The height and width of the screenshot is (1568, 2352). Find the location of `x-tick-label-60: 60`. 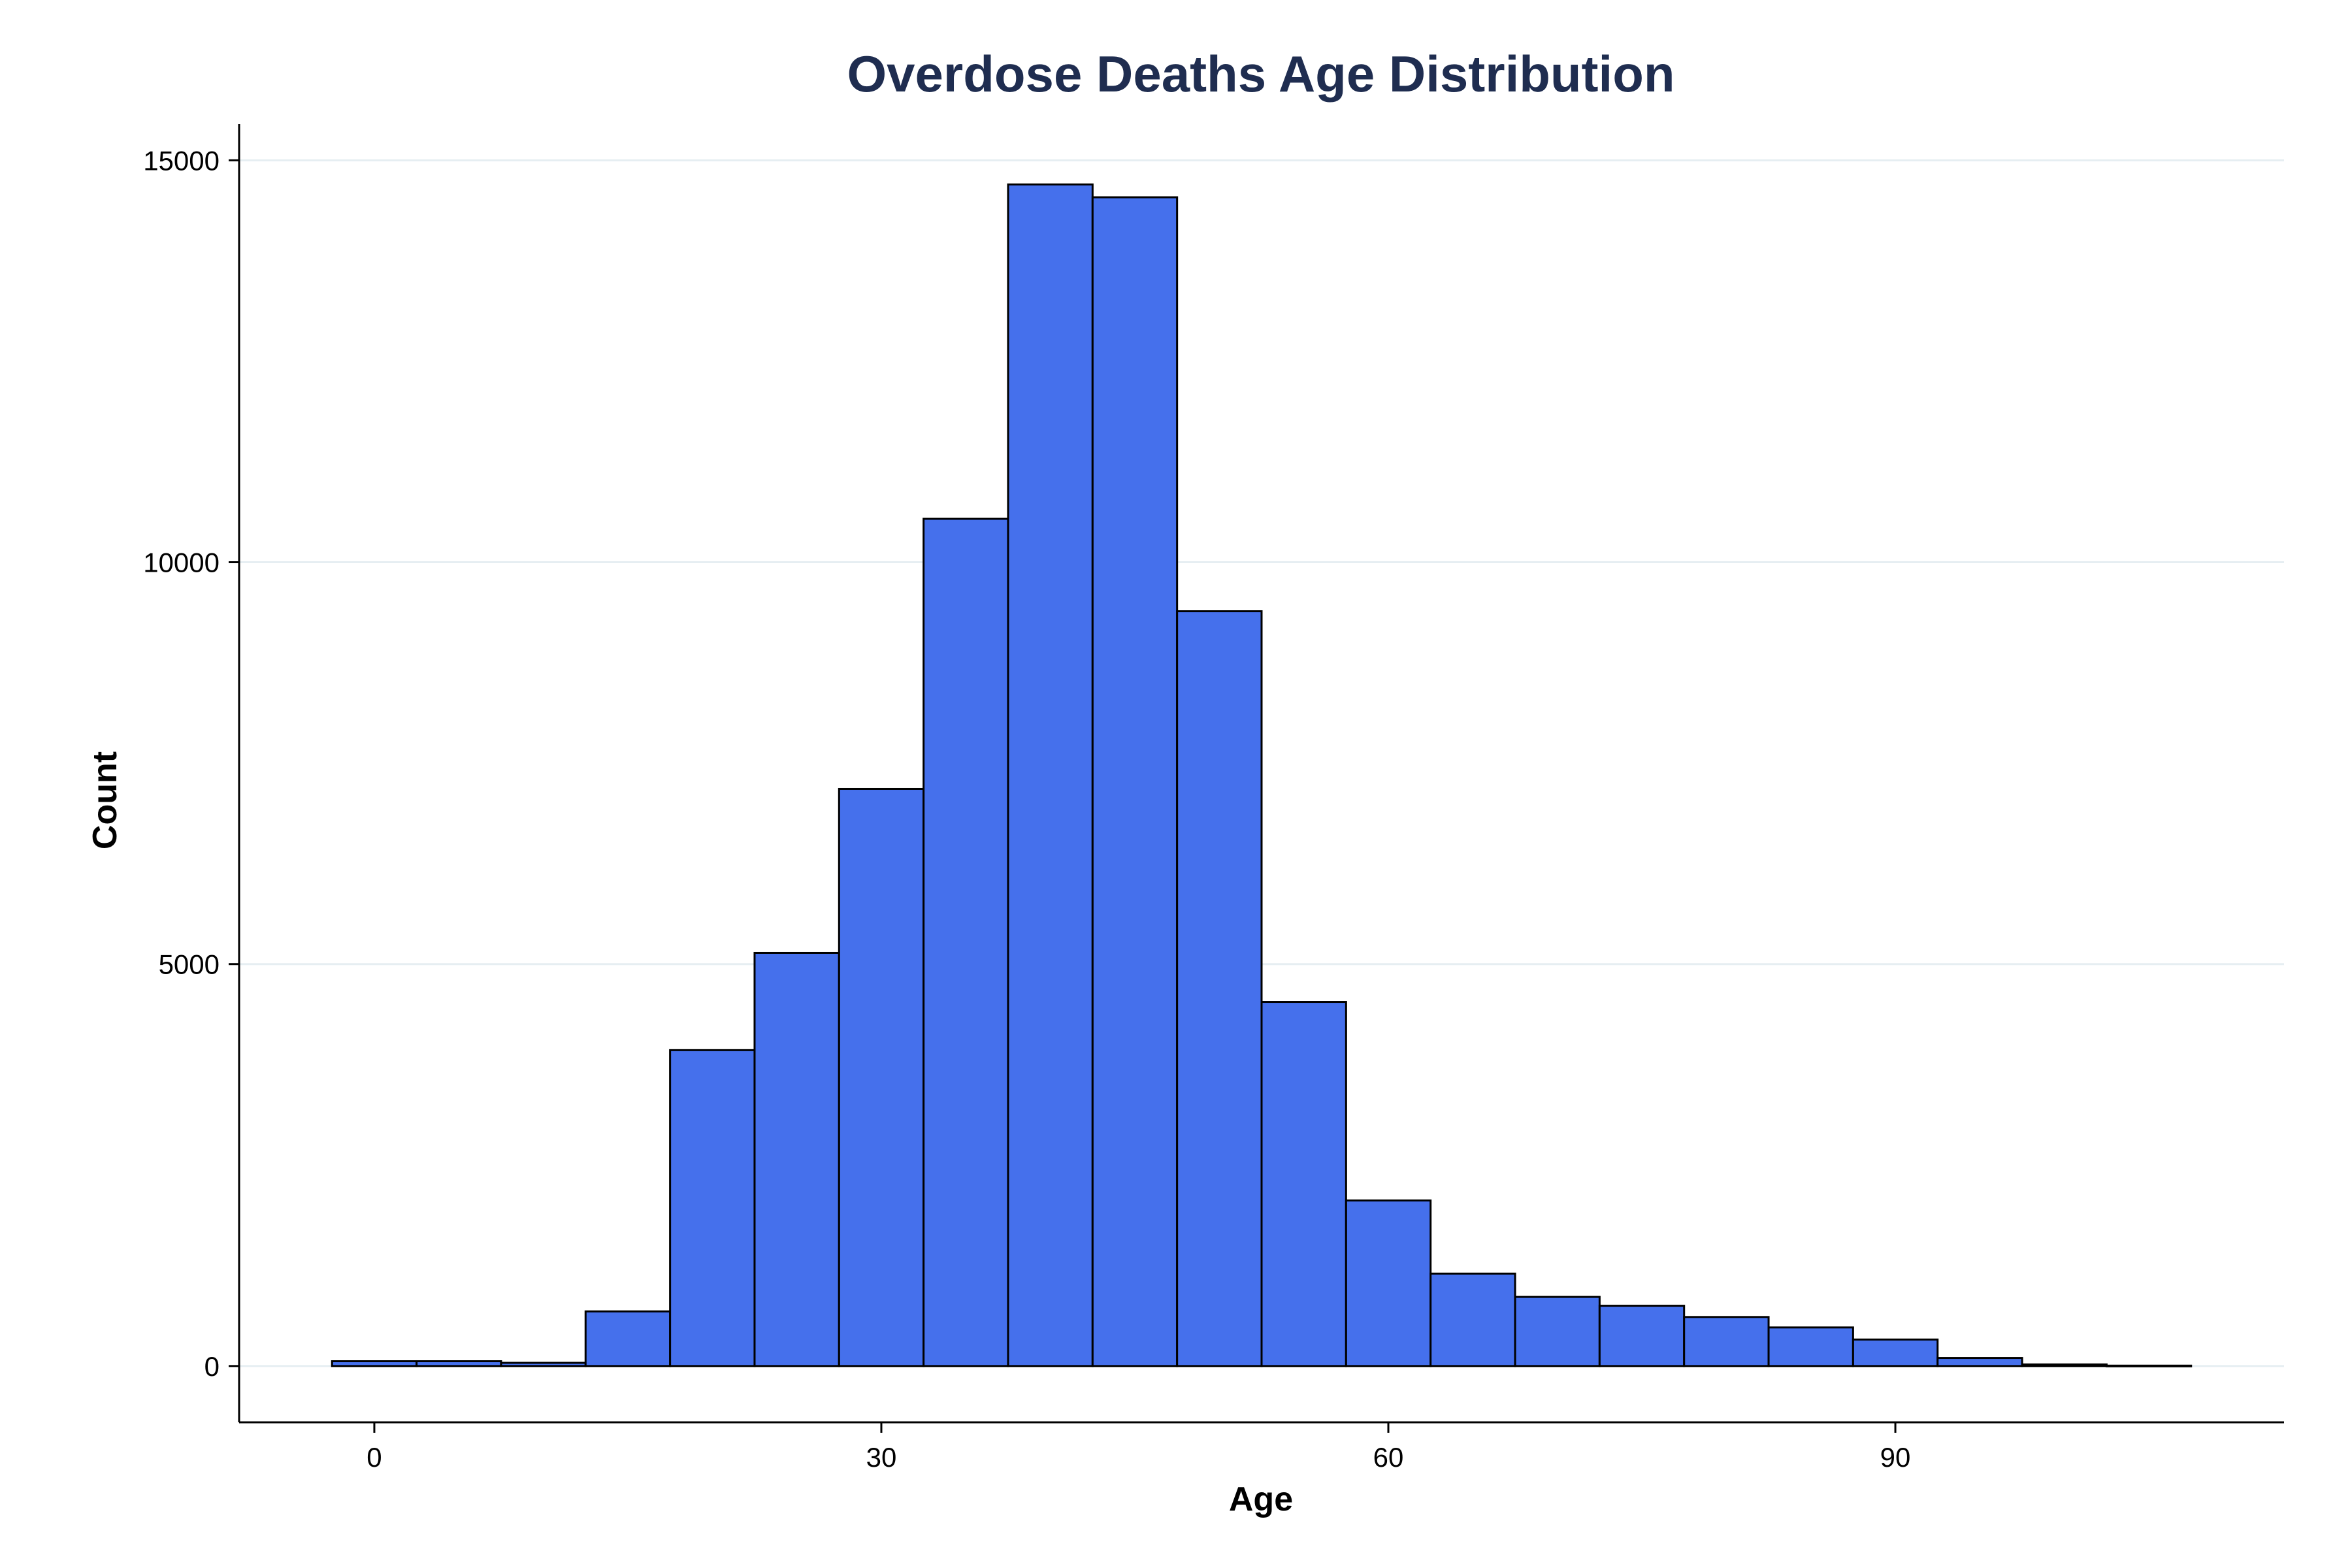

x-tick-label-60: 60 is located at coordinates (1388, 1457).